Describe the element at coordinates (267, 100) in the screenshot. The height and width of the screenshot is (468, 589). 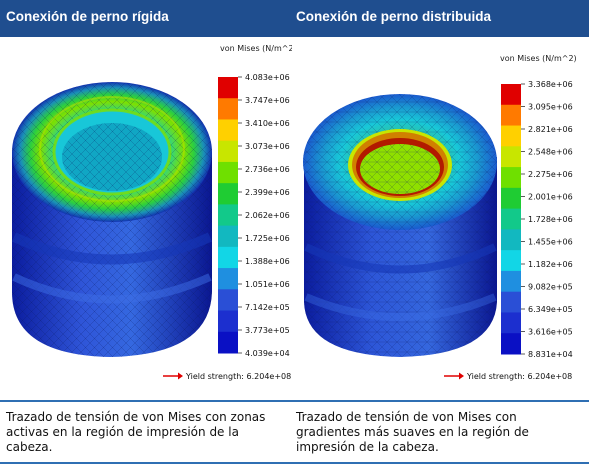
I see `left-scale-tick-label: 3.747e+06` at that location.